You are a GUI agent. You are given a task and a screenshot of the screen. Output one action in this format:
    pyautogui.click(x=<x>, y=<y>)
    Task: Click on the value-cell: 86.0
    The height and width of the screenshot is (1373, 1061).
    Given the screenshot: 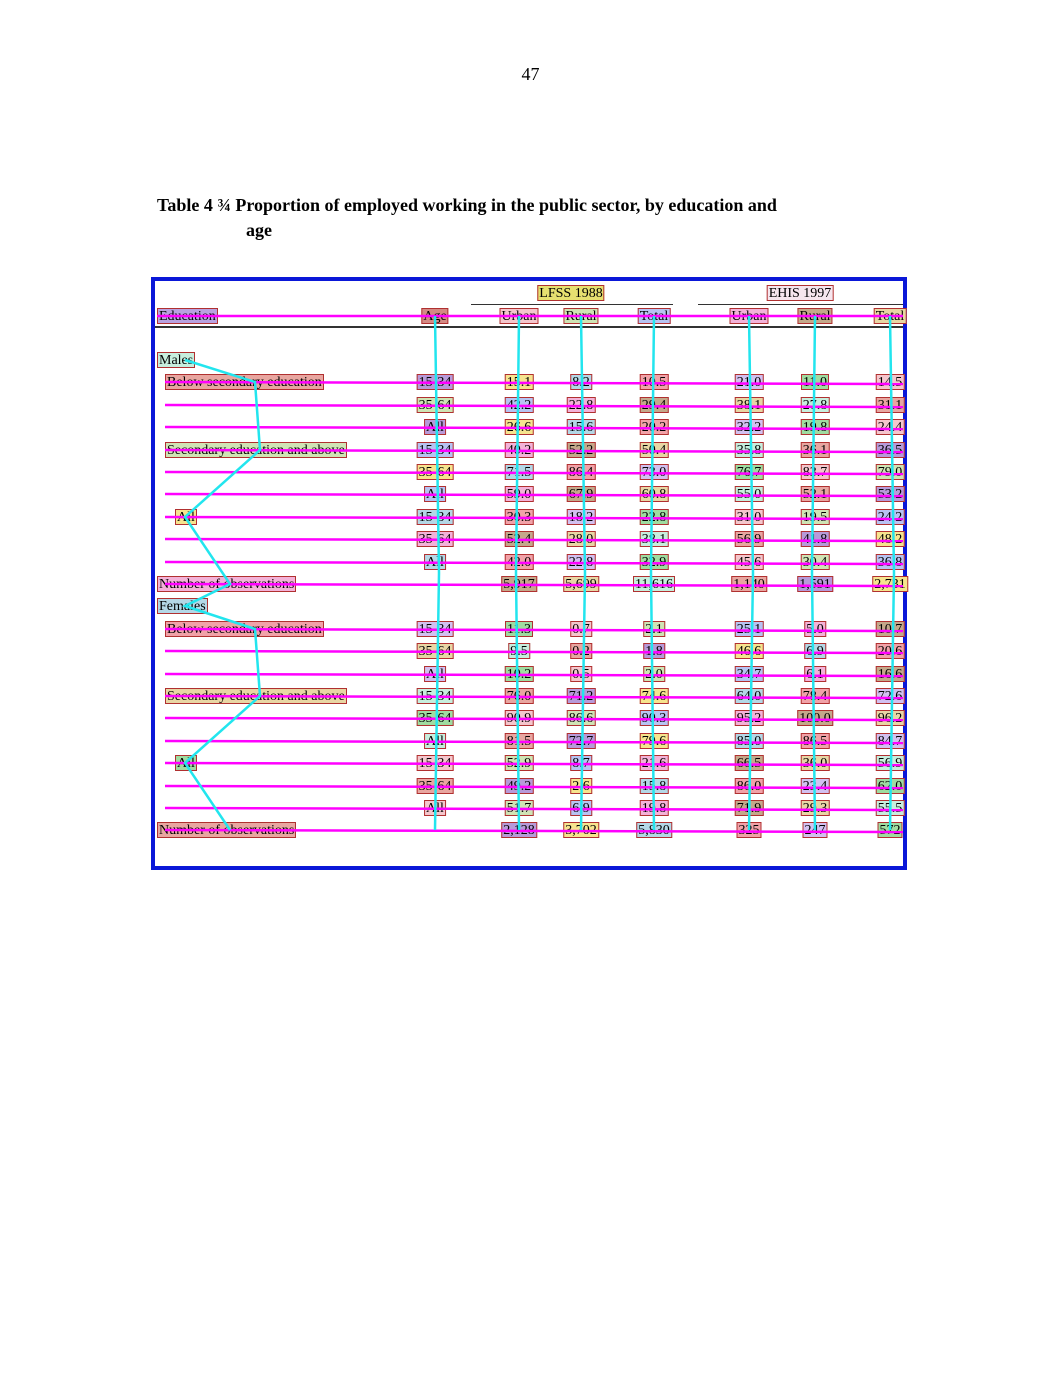 What is the action you would take?
    pyautogui.click(x=749, y=786)
    